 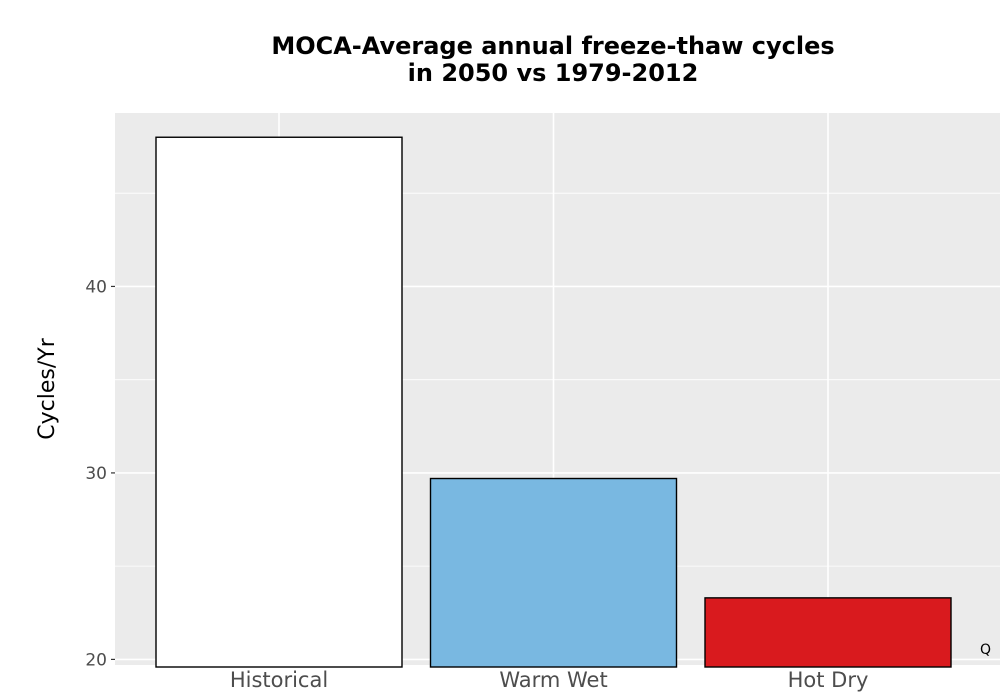 What do you see at coordinates (553, 73) in the screenshot?
I see `chart-title-line2: in 2050 vs 1979-2012` at bounding box center [553, 73].